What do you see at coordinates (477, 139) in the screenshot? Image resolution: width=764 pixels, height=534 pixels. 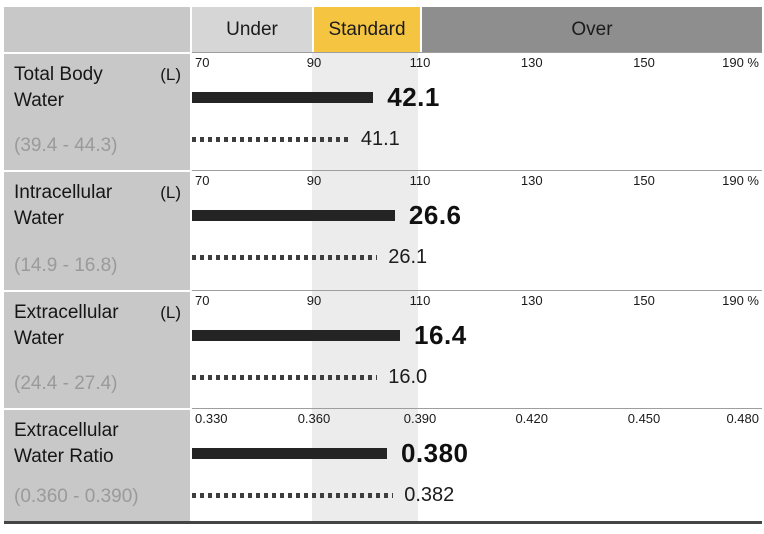 I see `dotted-bar-line: 41.1` at bounding box center [477, 139].